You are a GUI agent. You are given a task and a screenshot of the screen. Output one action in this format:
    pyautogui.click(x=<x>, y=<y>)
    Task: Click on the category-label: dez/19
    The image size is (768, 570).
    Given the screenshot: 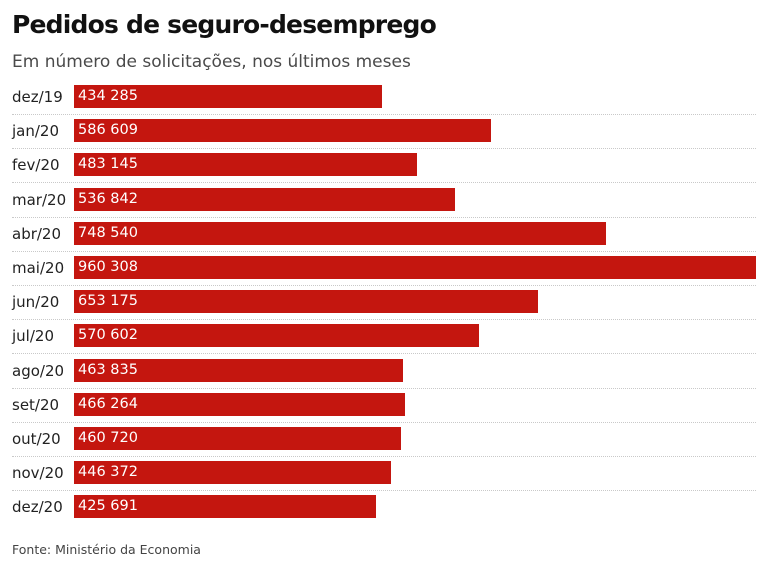 What is the action you would take?
    pyautogui.click(x=37, y=97)
    